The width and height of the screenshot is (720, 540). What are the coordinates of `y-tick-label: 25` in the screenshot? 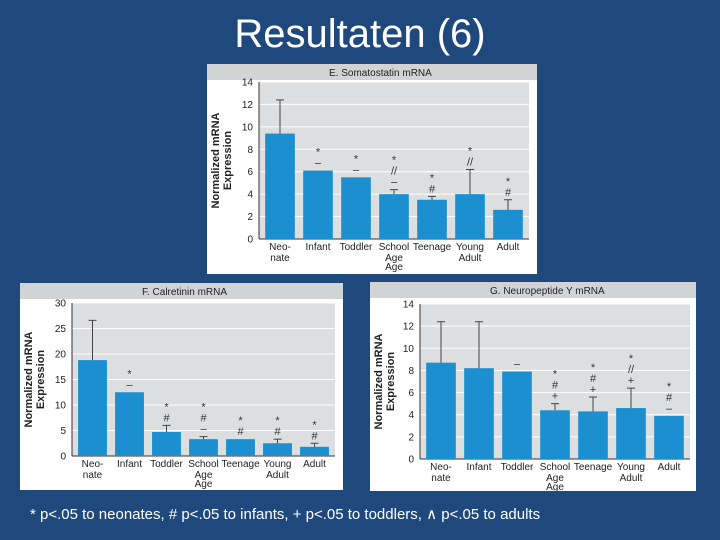 It's located at (61, 329).